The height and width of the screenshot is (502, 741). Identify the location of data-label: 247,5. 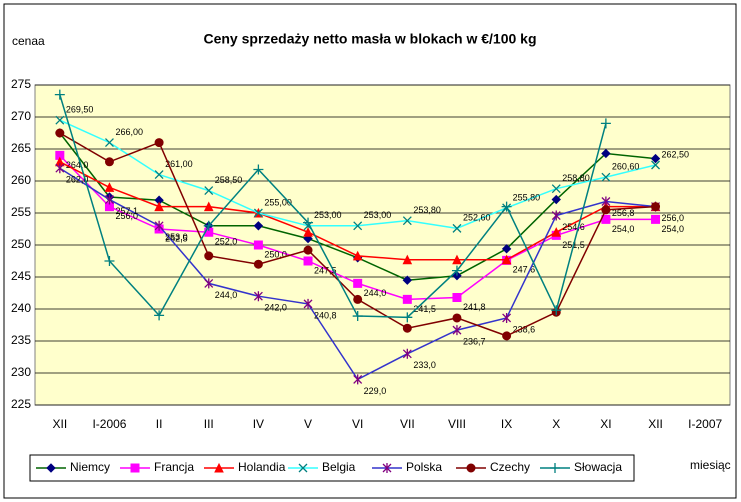
(325, 270).